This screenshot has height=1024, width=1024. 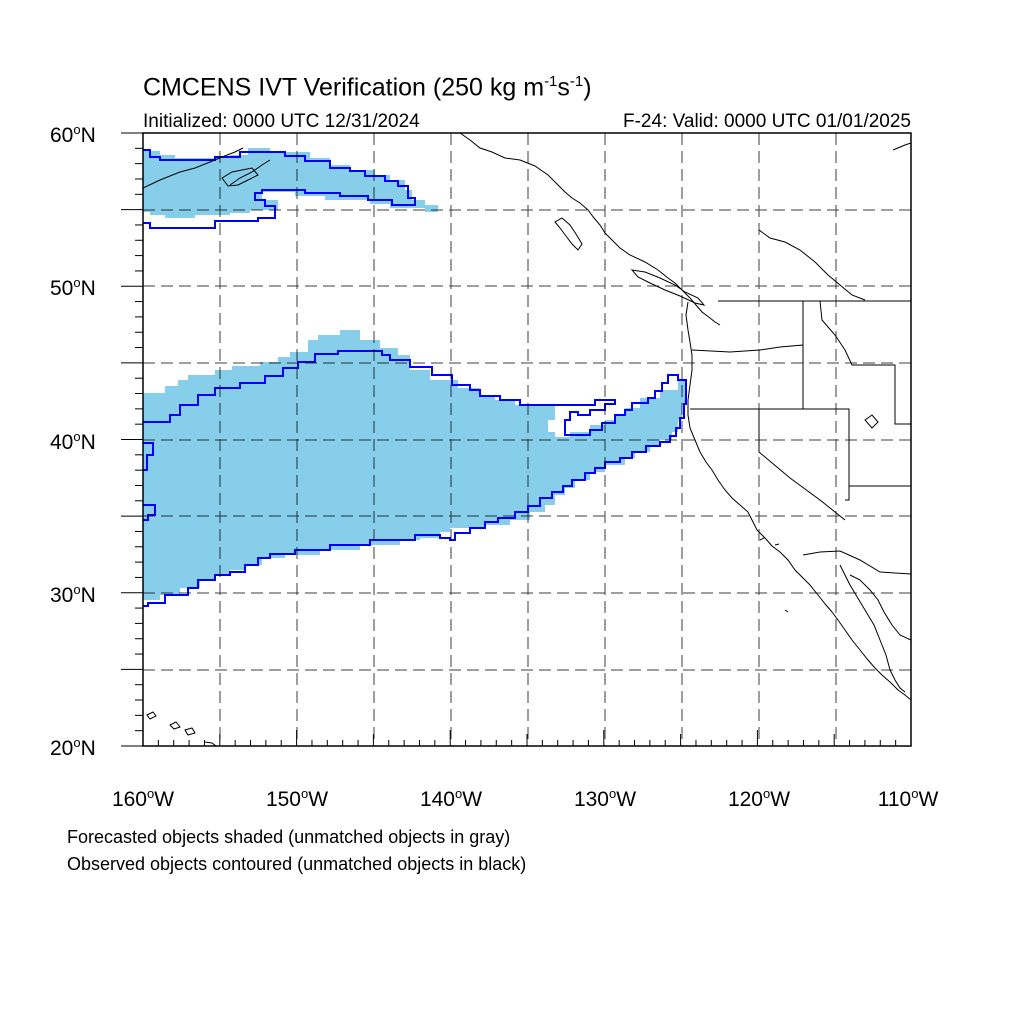 What do you see at coordinates (149, 512) in the screenshot?
I see `observed-object-west-lobe2` at bounding box center [149, 512].